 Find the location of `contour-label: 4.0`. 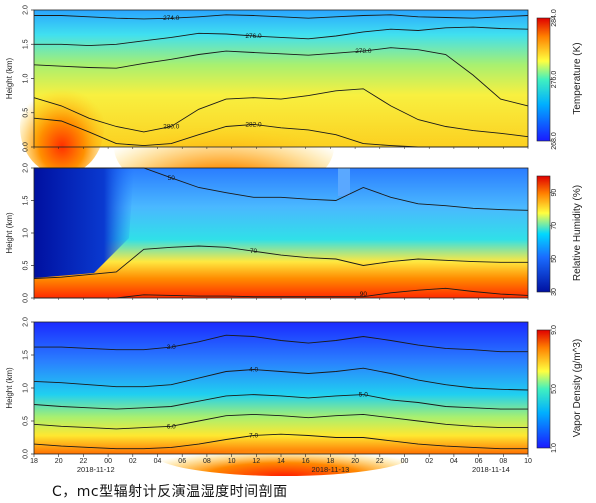

contour-label: 4.0 is located at coordinates (253, 370).